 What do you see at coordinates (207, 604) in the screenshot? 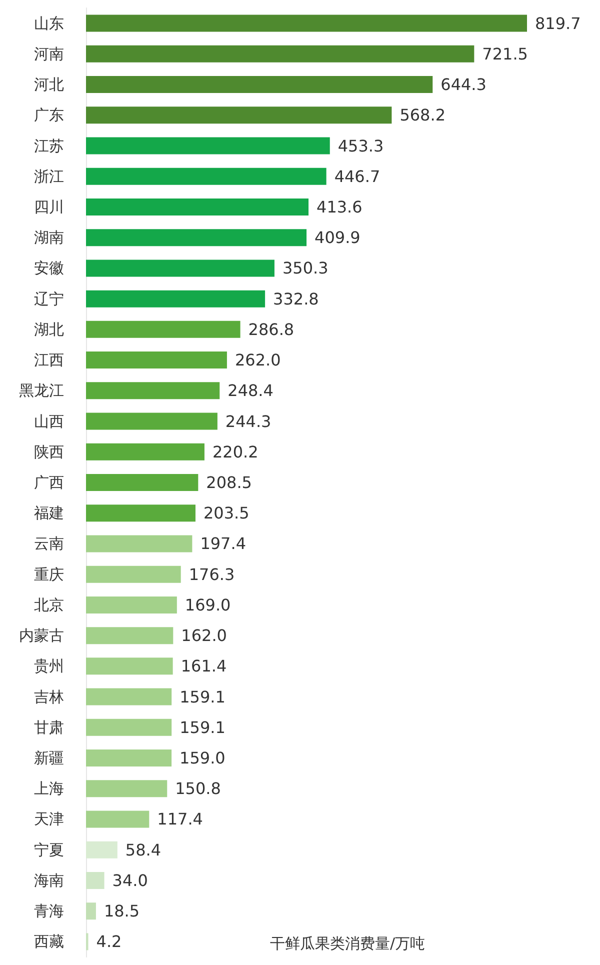
I see `data-label: 169.0` at bounding box center [207, 604].